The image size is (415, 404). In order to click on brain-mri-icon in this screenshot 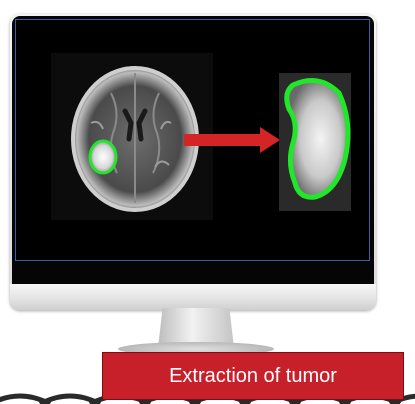, I will do `click(135, 139)`.